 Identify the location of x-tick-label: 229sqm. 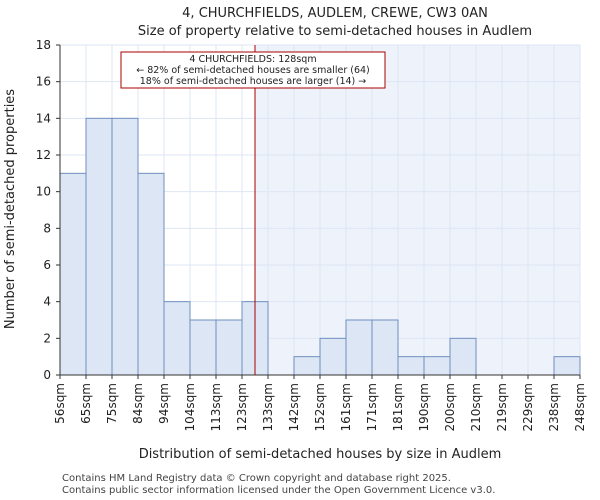
(528, 407).